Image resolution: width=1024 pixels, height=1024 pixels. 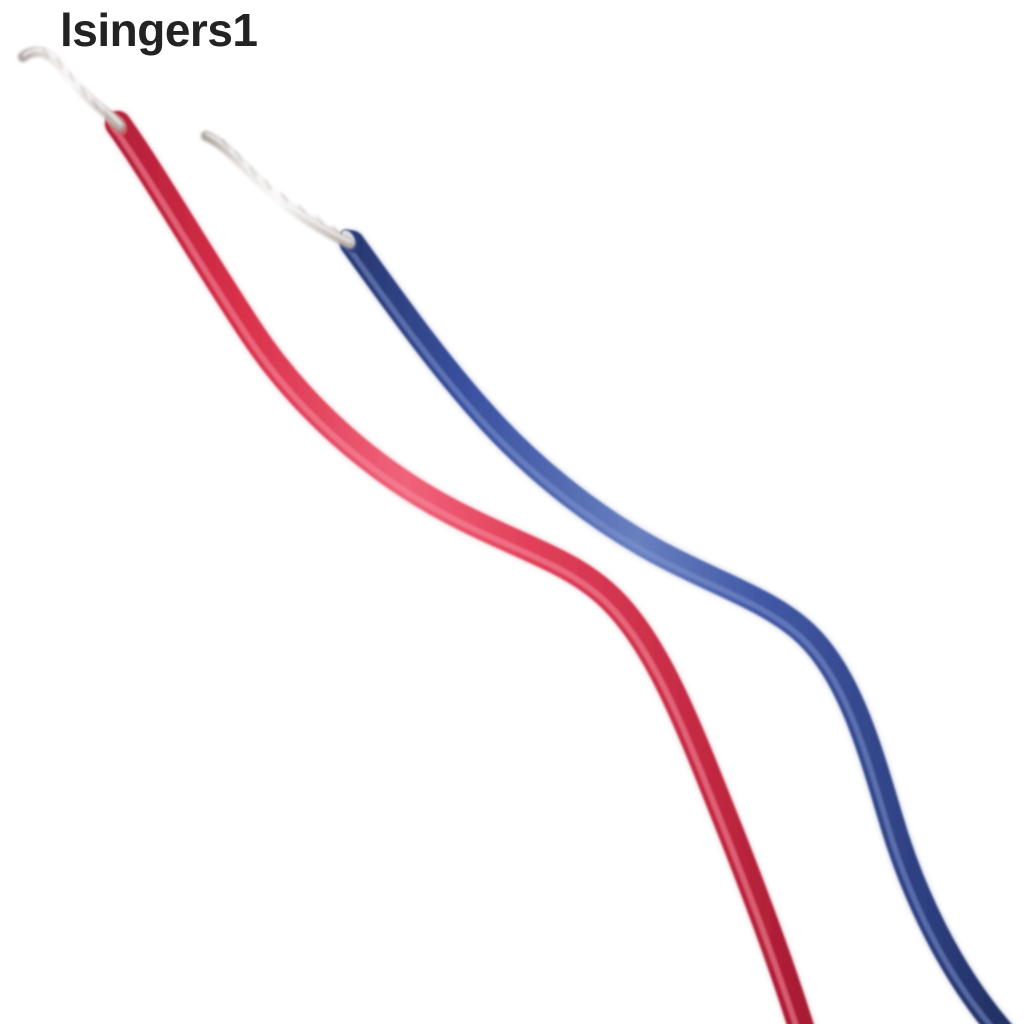 I want to click on blue-wire-conductor, so click(x=278, y=190).